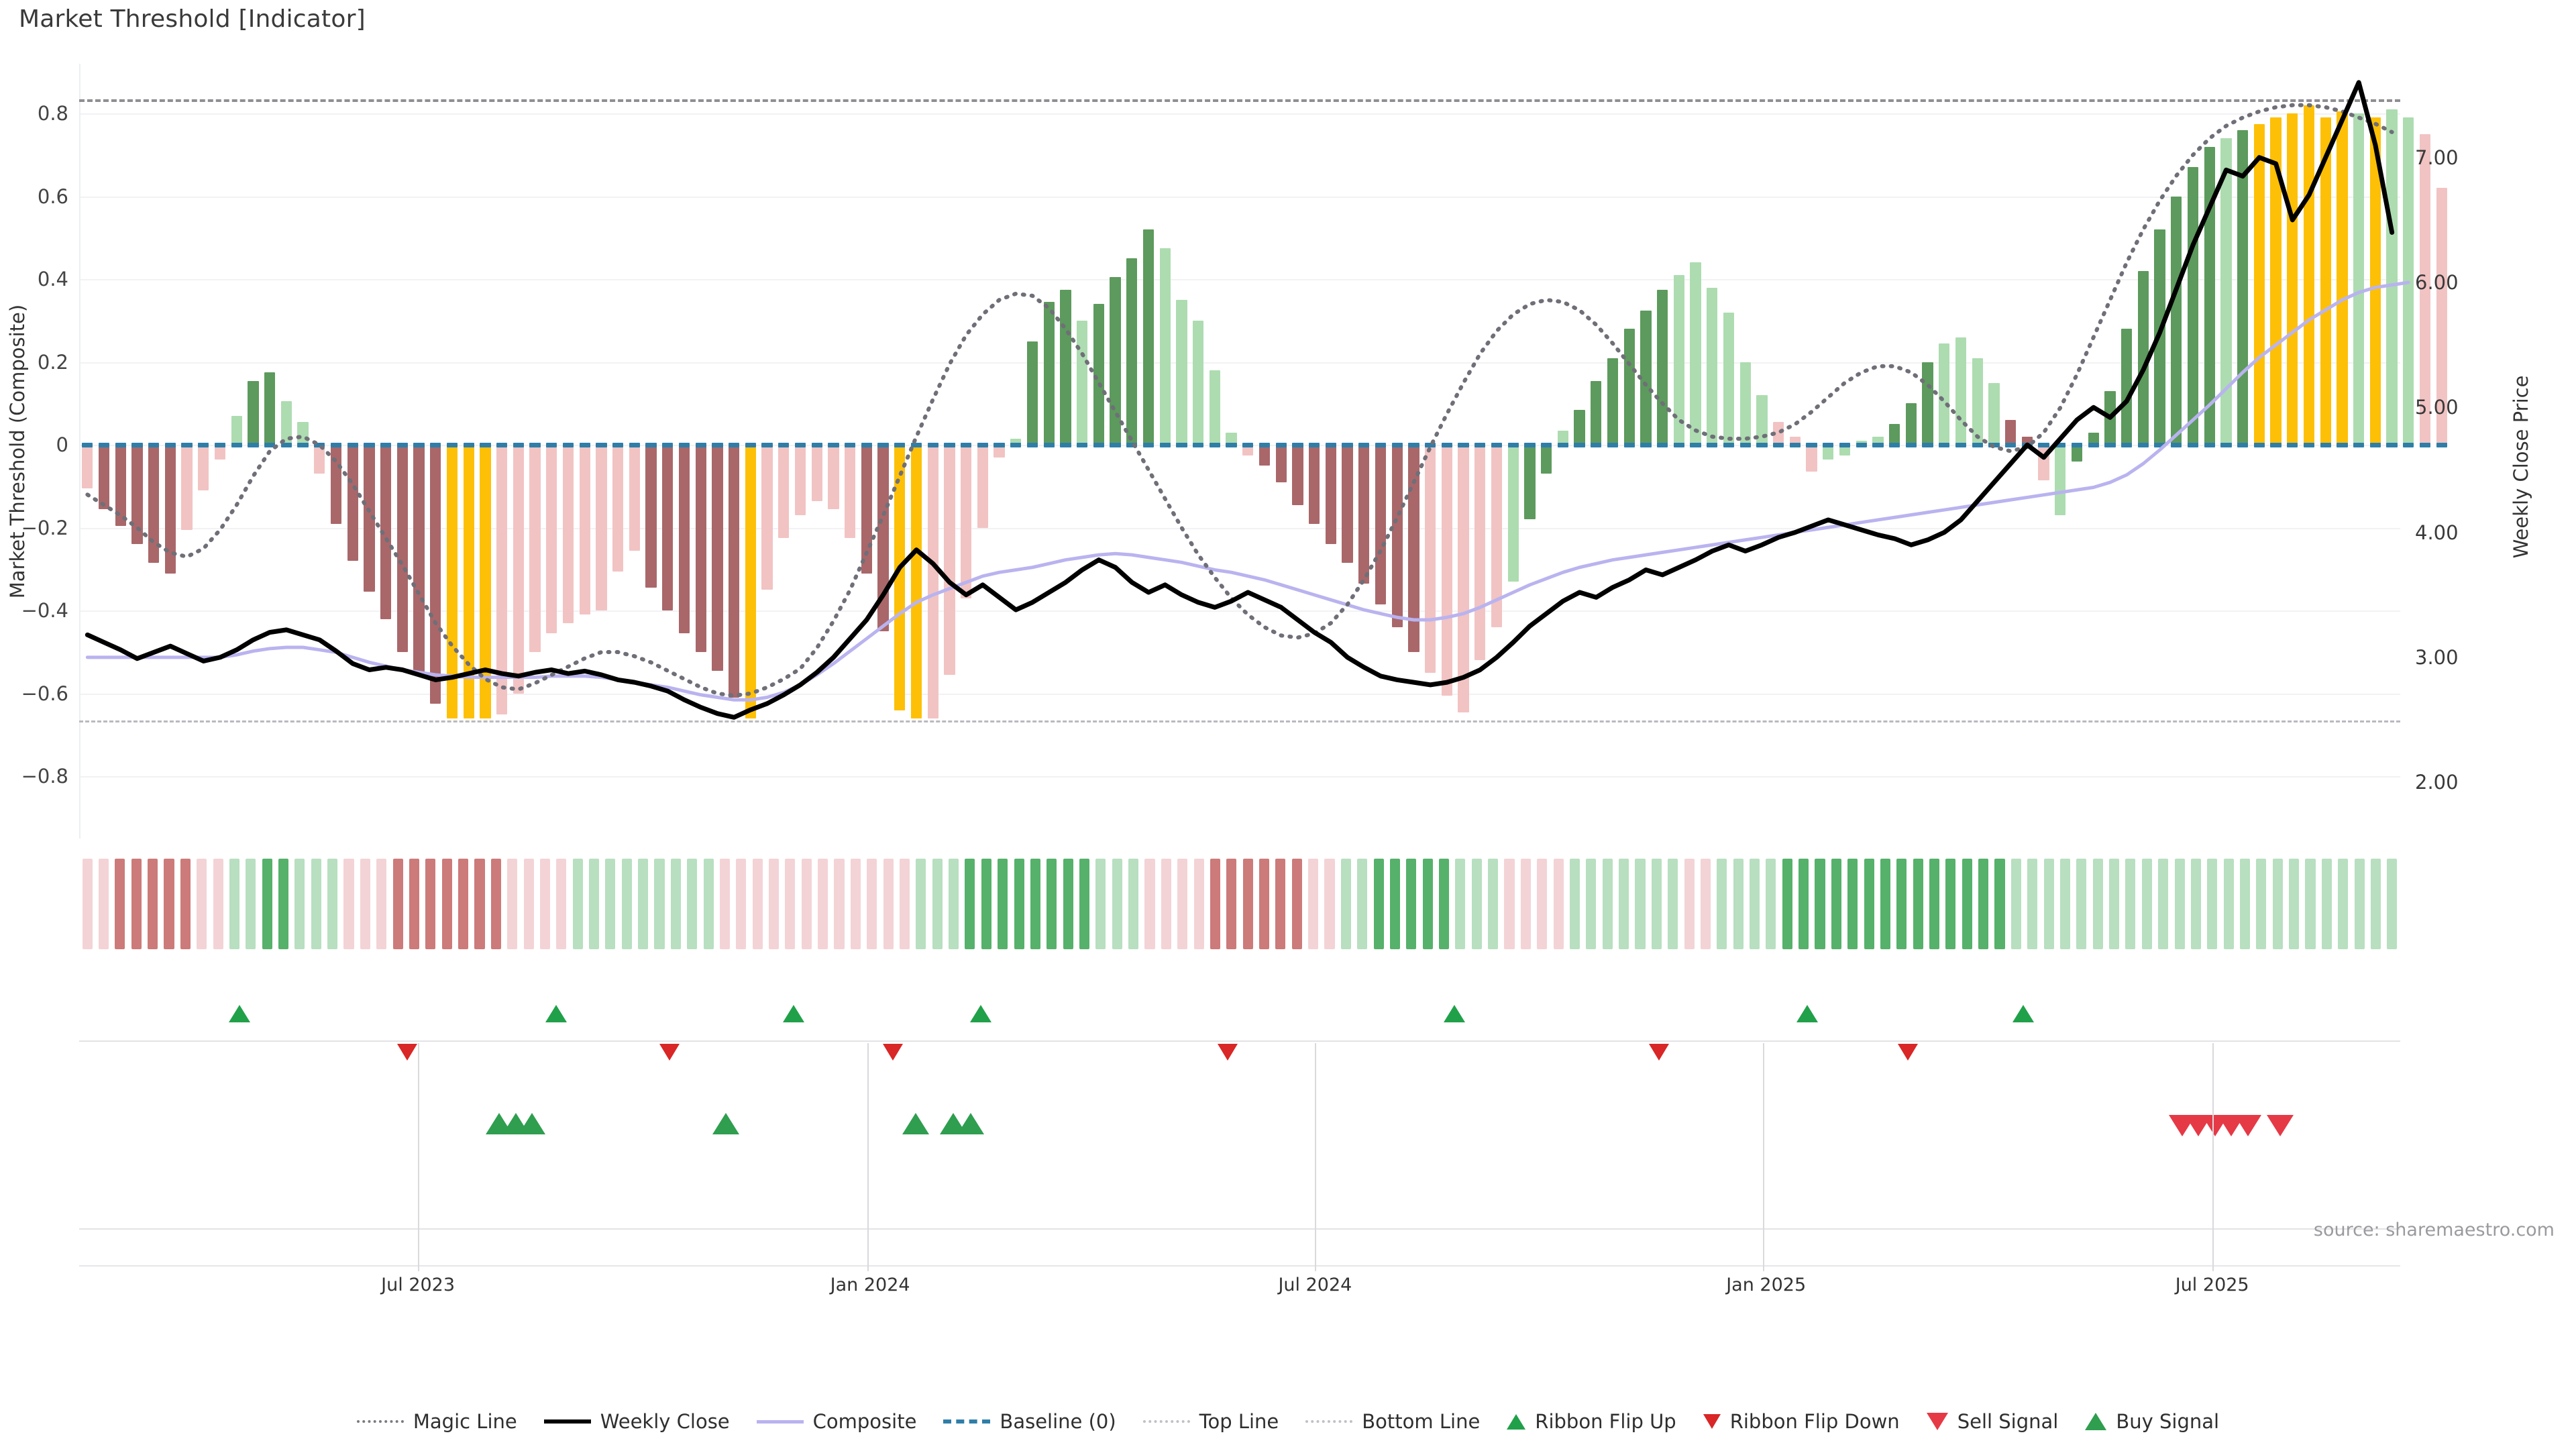 Image resolution: width=2576 pixels, height=1449 pixels. I want to click on legend-item: Composite, so click(836, 1421).